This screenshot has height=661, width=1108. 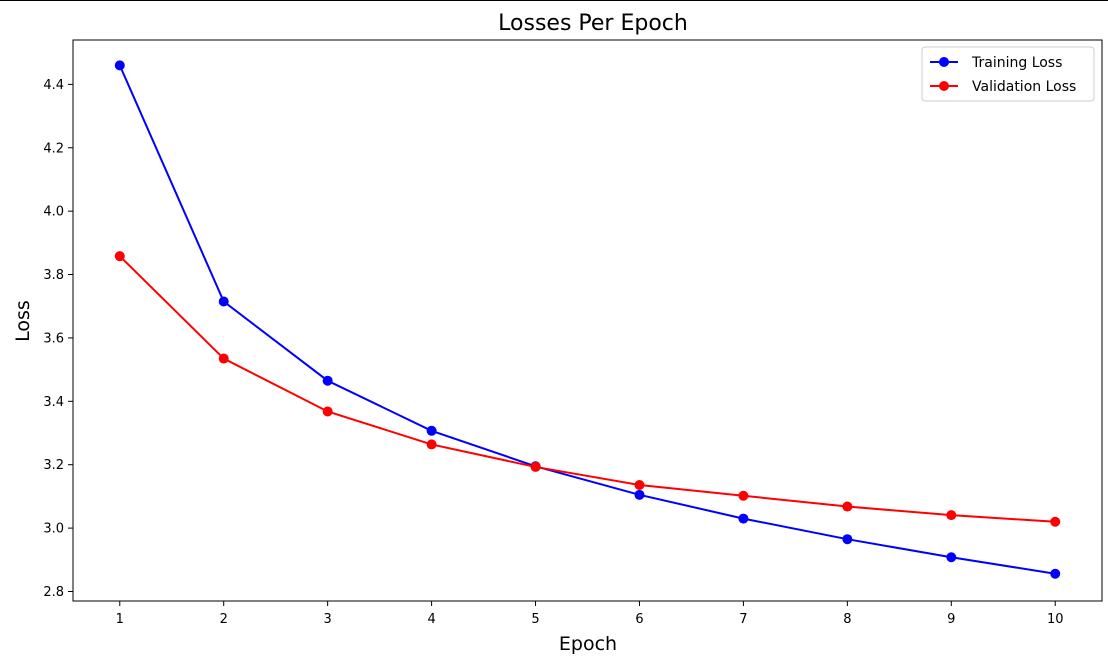 What do you see at coordinates (535, 619) in the screenshot?
I see `x-tick-label: 5` at bounding box center [535, 619].